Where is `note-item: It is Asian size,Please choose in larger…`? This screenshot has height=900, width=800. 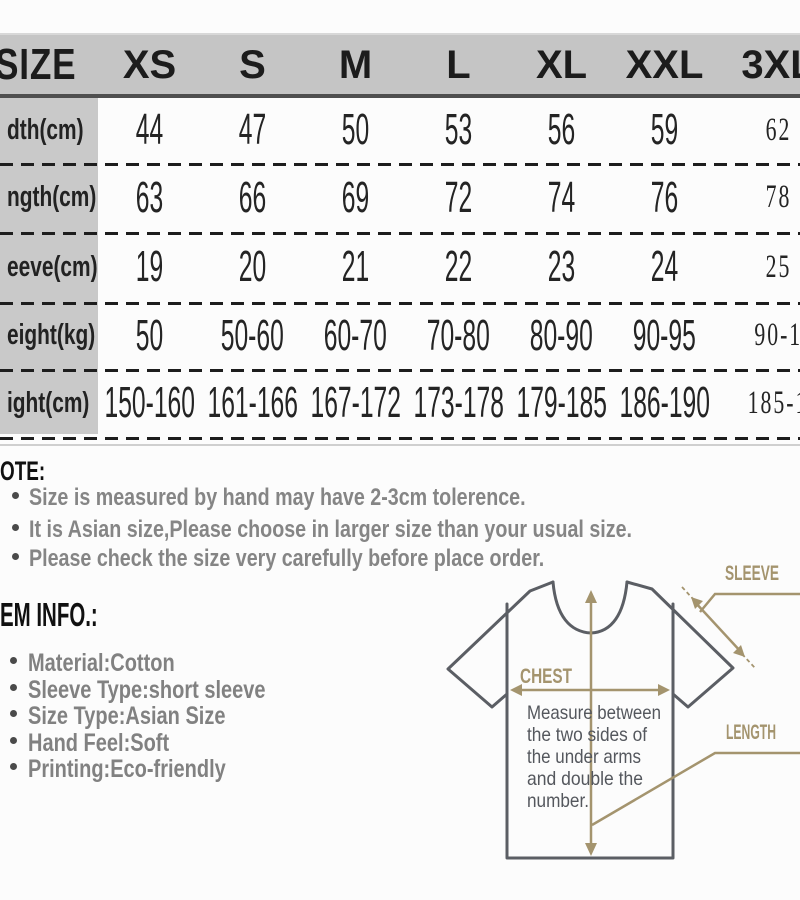 note-item: It is Asian size,Please choose in larger… is located at coordinates (388, 530).